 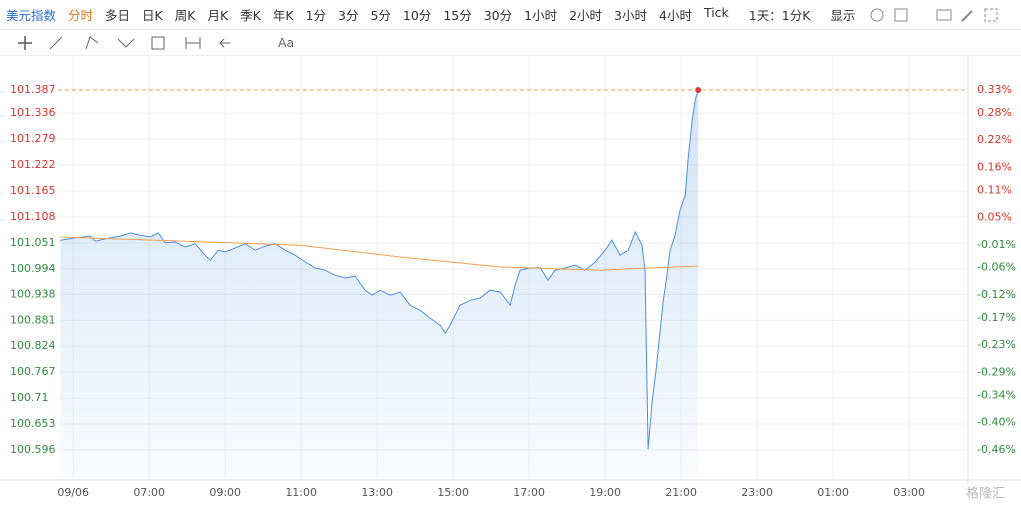 What do you see at coordinates (716, 12) in the screenshot?
I see `period-tab: Tick` at bounding box center [716, 12].